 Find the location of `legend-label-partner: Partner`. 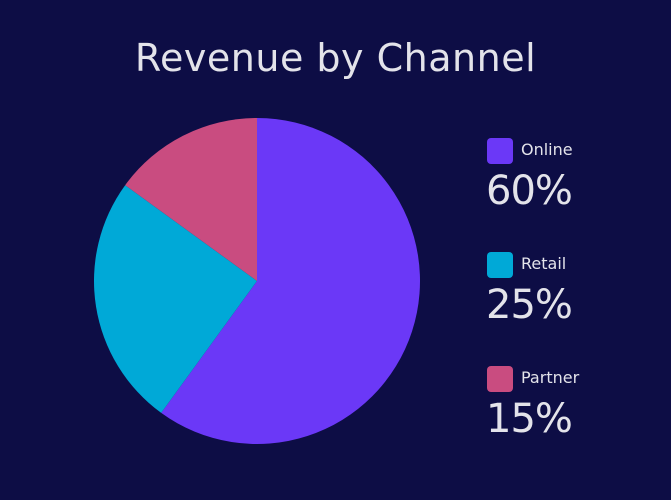

legend-label-partner: Partner is located at coordinates (550, 377).